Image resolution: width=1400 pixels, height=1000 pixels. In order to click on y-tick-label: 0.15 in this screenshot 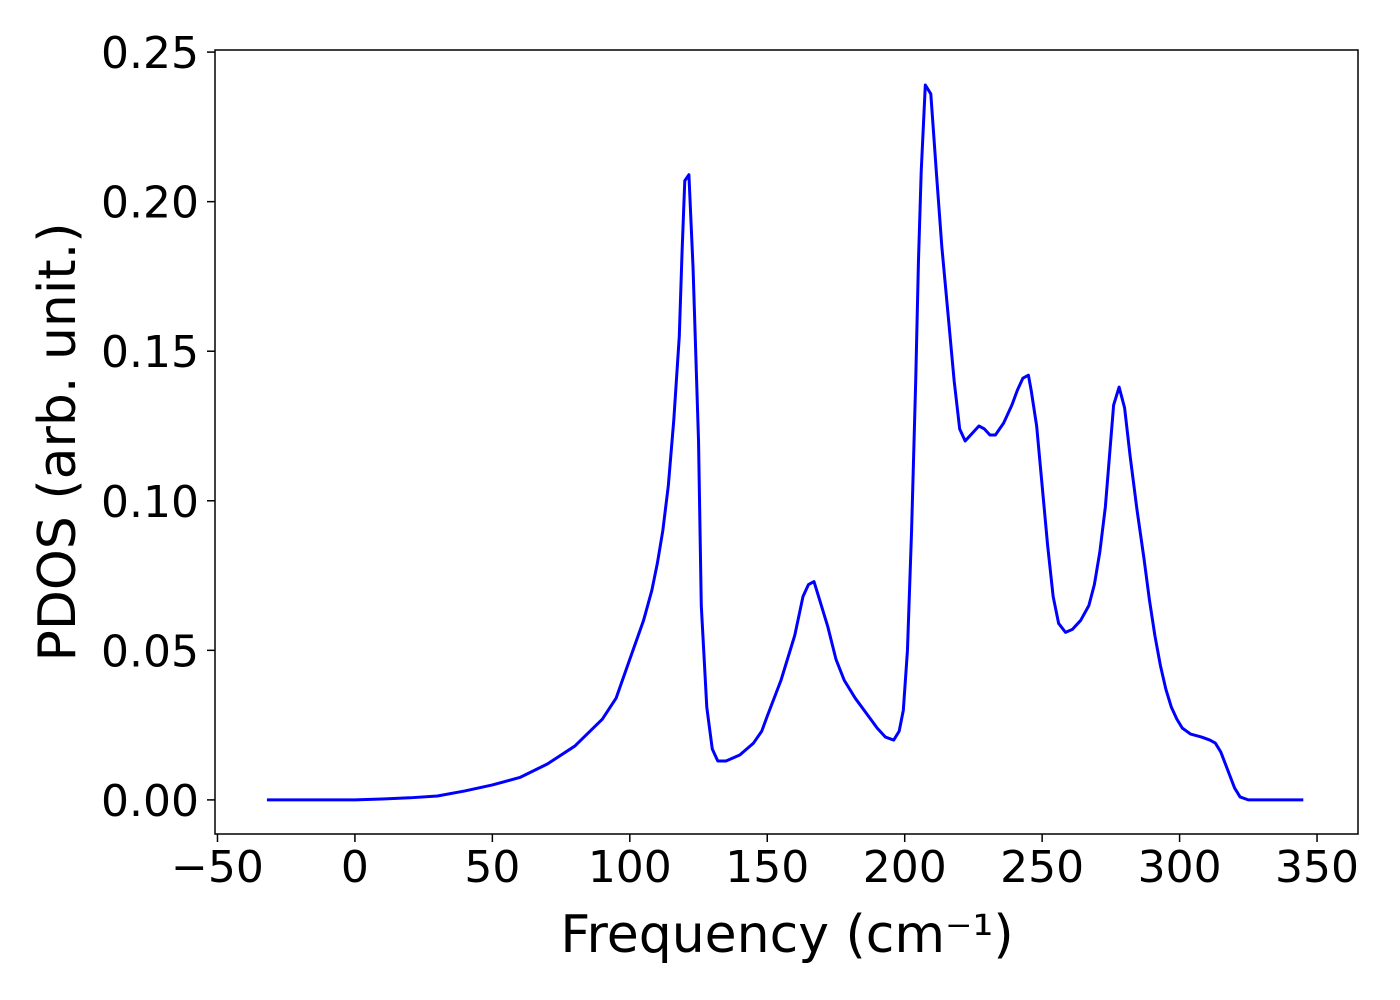, I will do `click(150, 352)`.